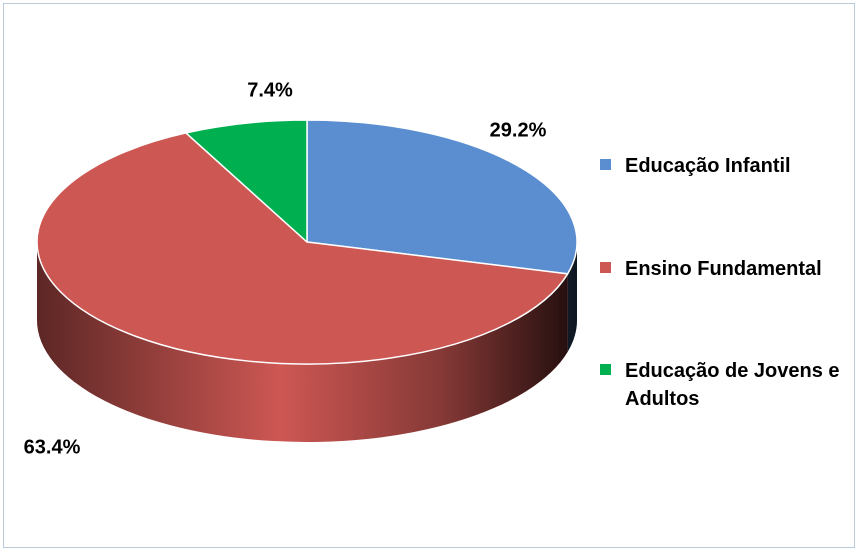 The image size is (857, 550). Describe the element at coordinates (270, 90) in the screenshot. I see `data-label: 7.4%` at that location.